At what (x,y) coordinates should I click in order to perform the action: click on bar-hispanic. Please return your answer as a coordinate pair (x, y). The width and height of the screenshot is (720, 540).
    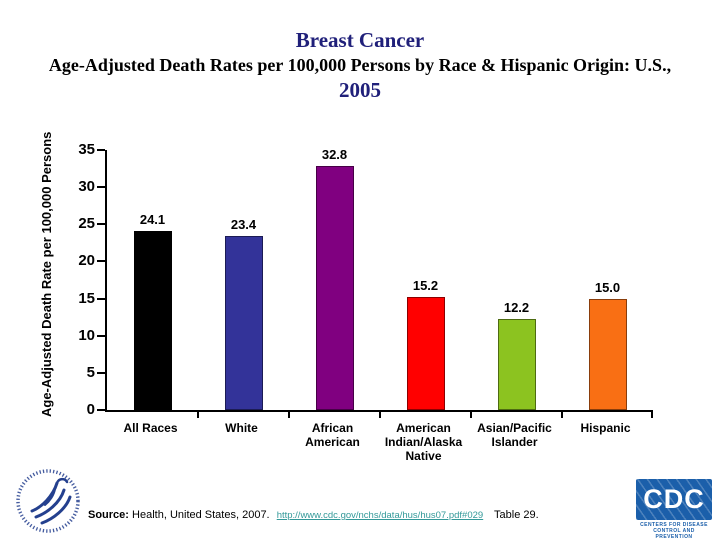
    Looking at the image, I should click on (607, 354).